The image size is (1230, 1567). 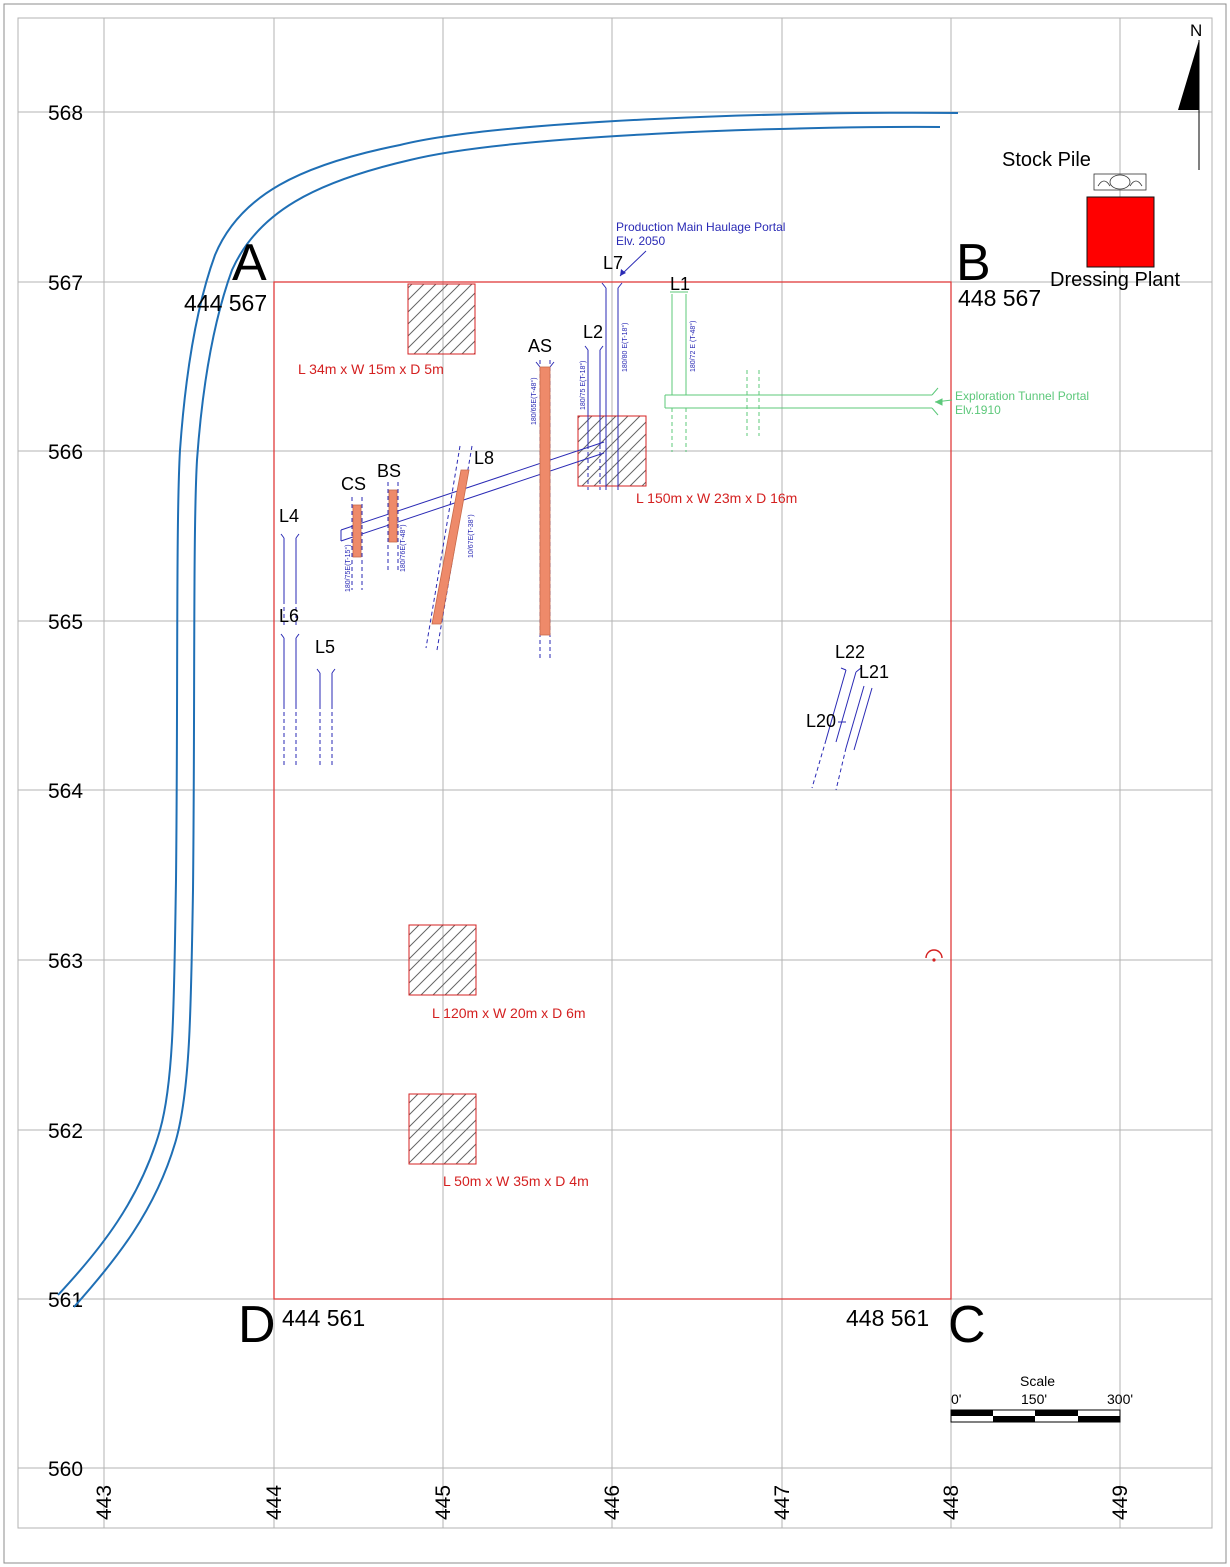 I want to click on easting-label: 447, so click(x=782, y=1502).